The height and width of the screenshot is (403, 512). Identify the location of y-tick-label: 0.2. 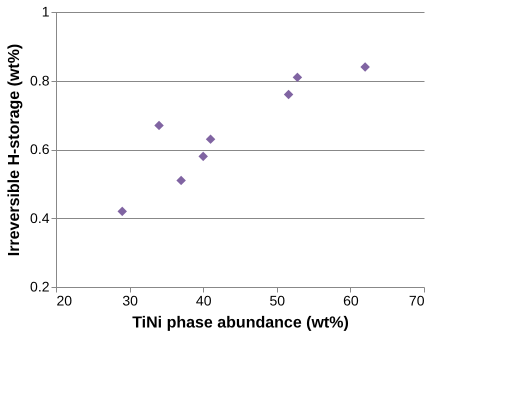
(40, 286).